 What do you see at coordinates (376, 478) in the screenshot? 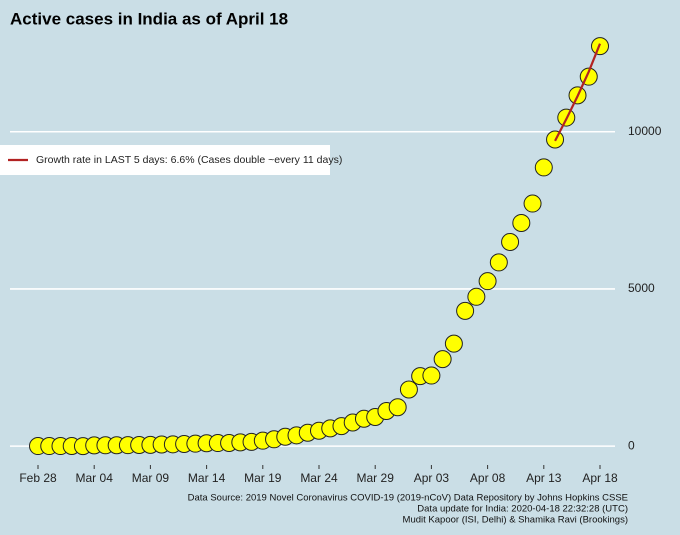
I see `x-tick-label: Mar 29` at bounding box center [376, 478].